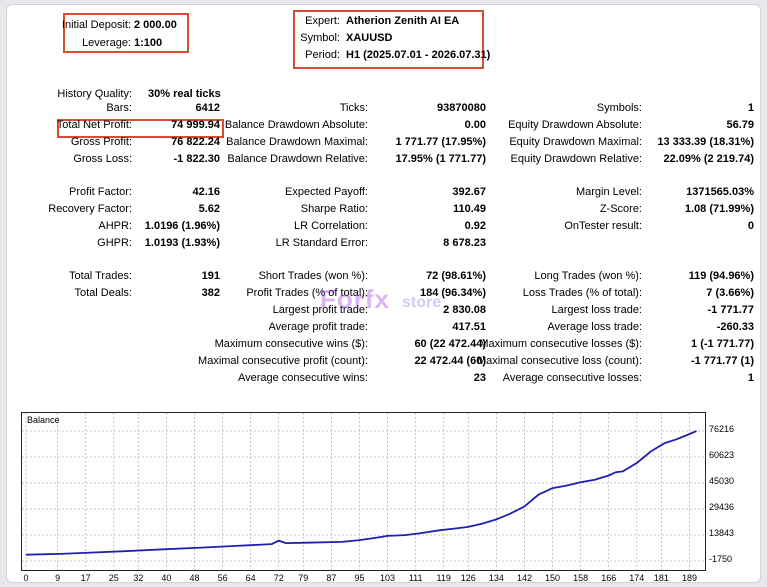 The image size is (767, 587). What do you see at coordinates (735, 327) in the screenshot?
I see `col3-value: -260.33` at bounding box center [735, 327].